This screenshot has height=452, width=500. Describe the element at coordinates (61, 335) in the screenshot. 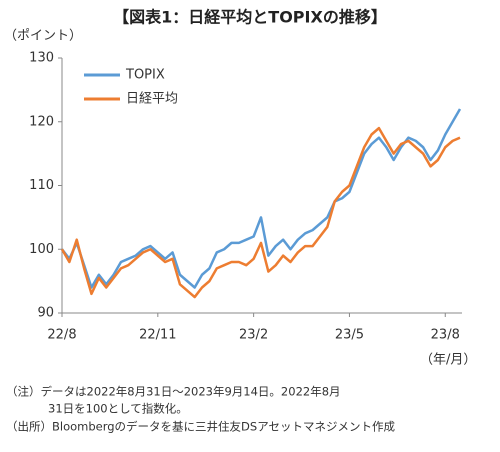

I see `x-tick-label: 22/8` at that location.